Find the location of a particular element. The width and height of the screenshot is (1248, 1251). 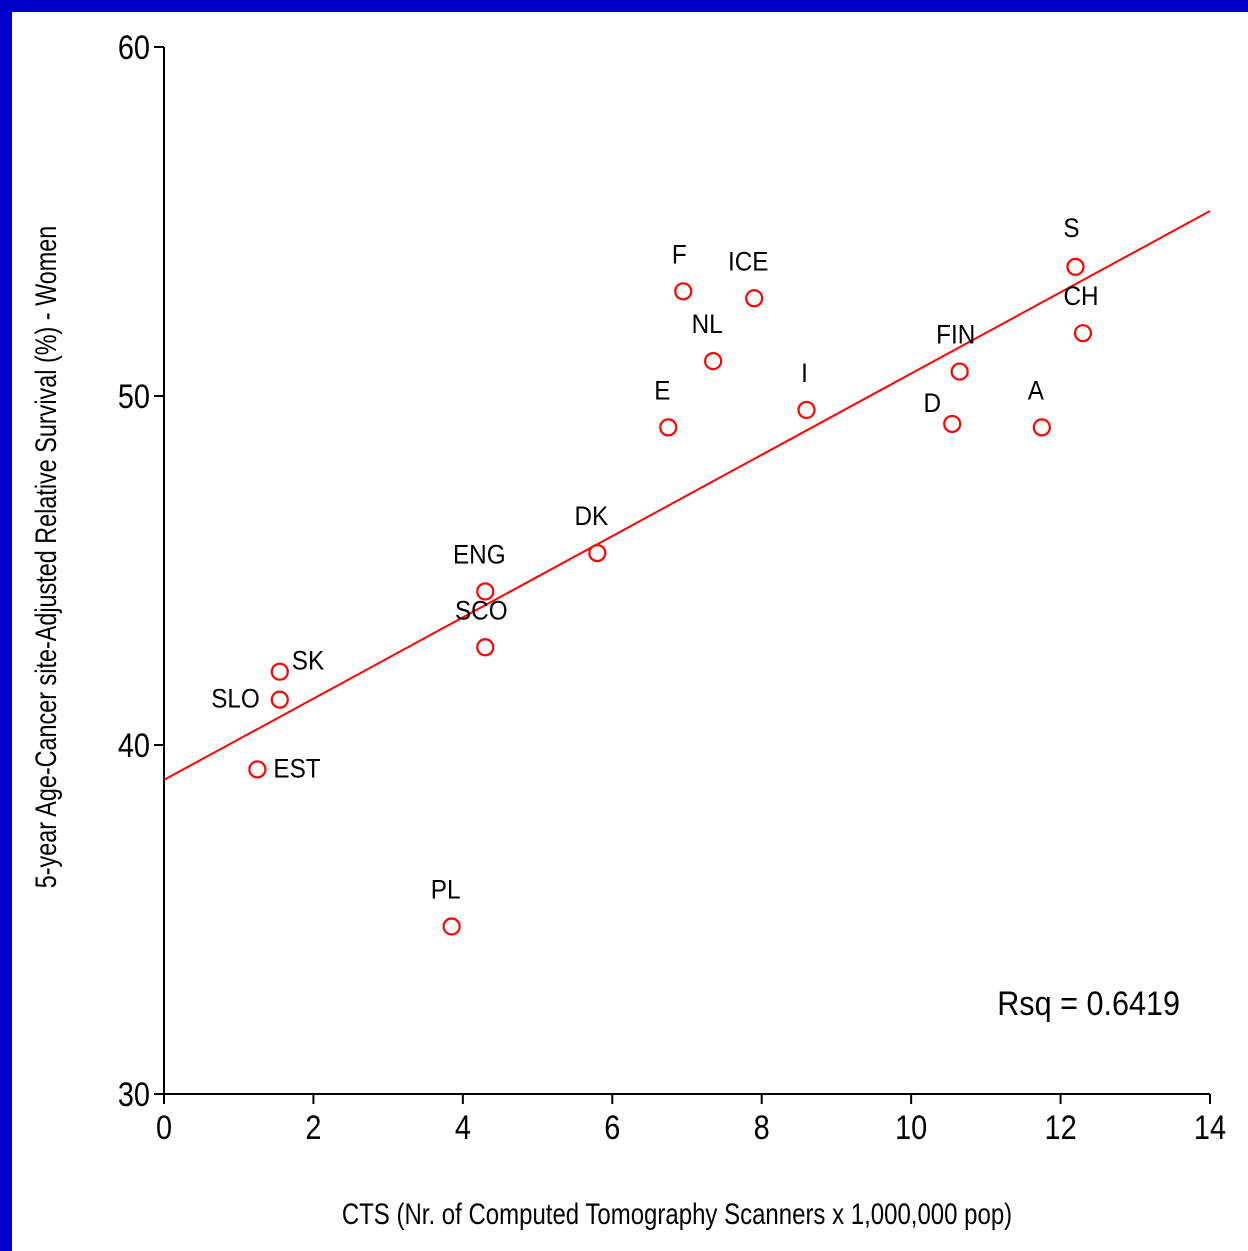

y-tick-label: 30 is located at coordinates (134, 1094).